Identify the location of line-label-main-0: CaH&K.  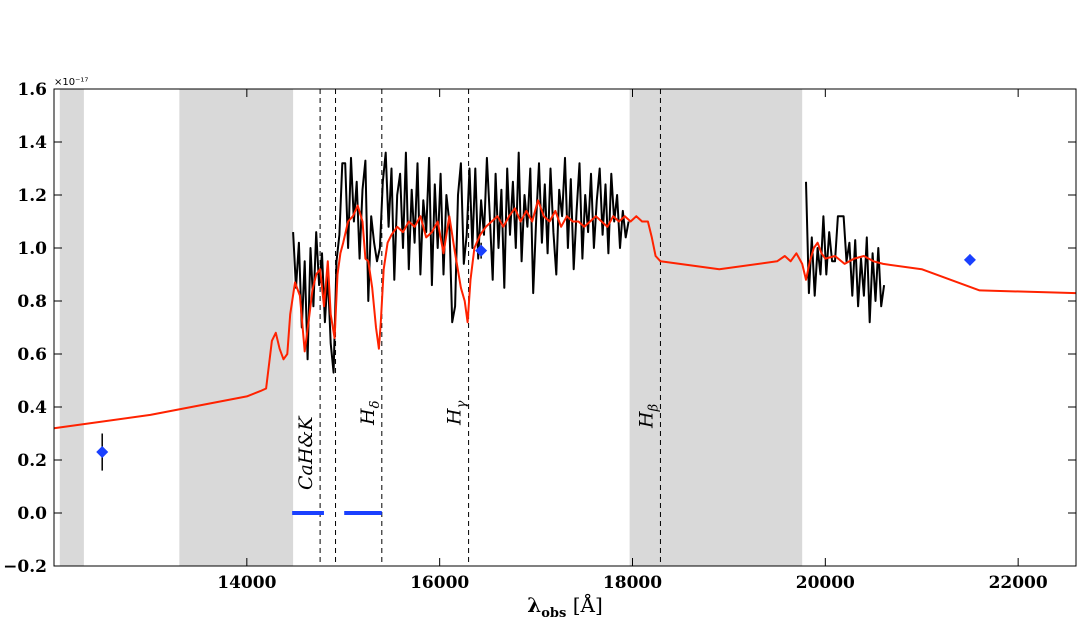
(306, 452).